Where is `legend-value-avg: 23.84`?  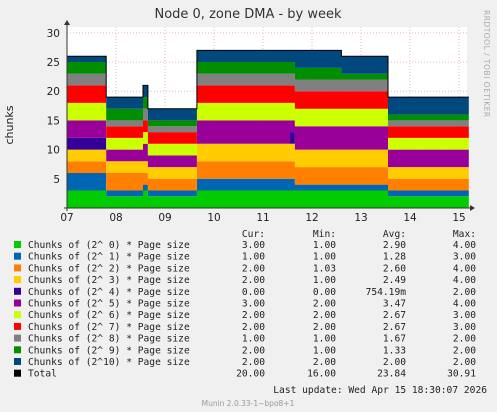 legend-value-avg: 23.84 is located at coordinates (391, 374).